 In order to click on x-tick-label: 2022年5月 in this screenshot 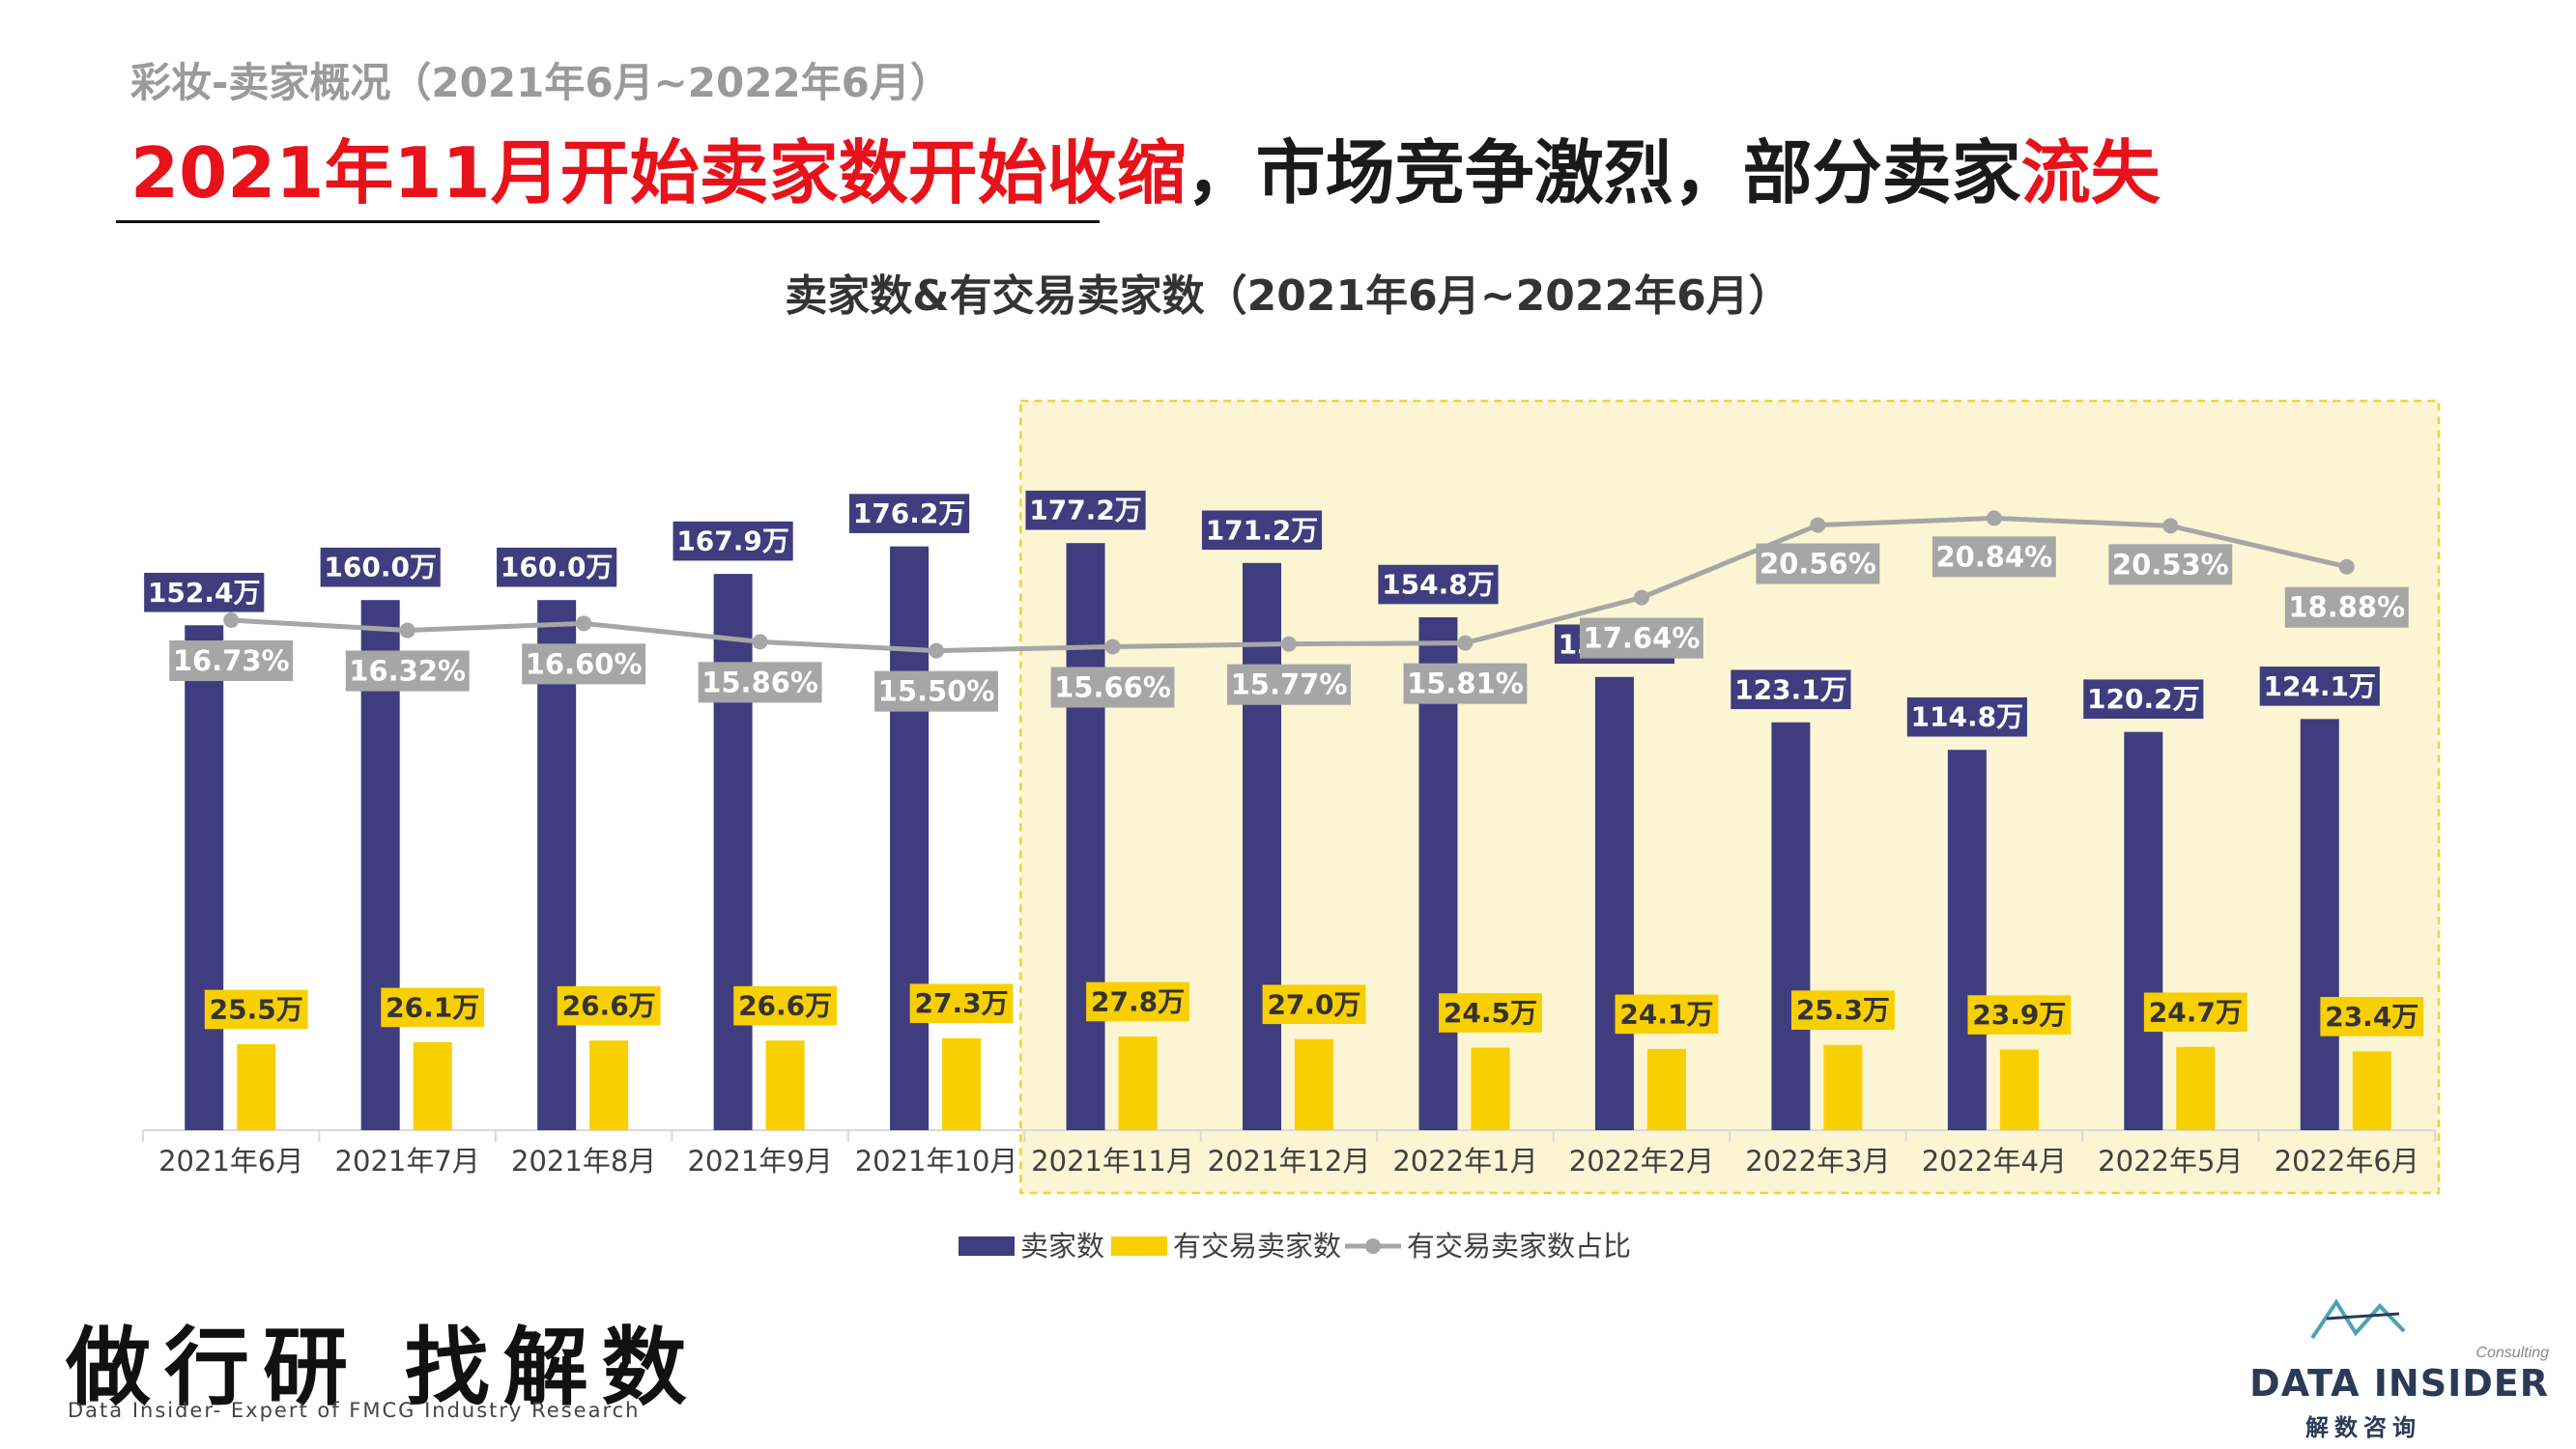, I will do `click(2171, 1161)`.